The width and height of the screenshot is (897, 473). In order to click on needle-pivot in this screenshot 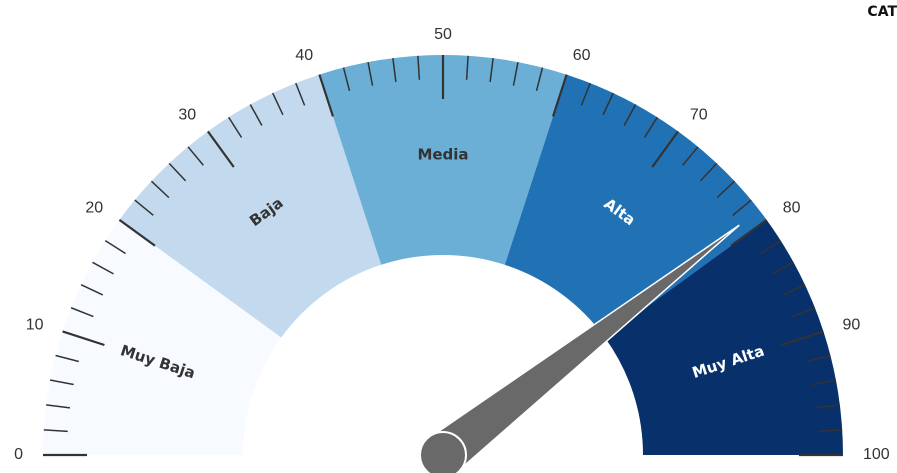, I will do `click(443, 452)`.